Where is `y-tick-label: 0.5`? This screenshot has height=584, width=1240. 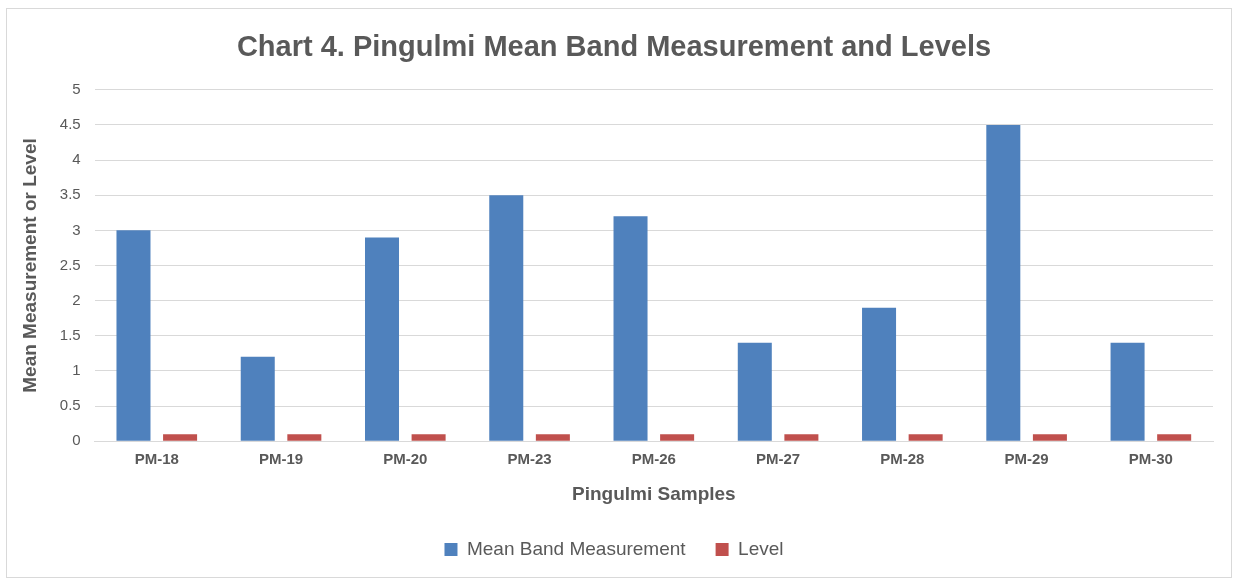
y-tick-label: 0.5 is located at coordinates (70, 405).